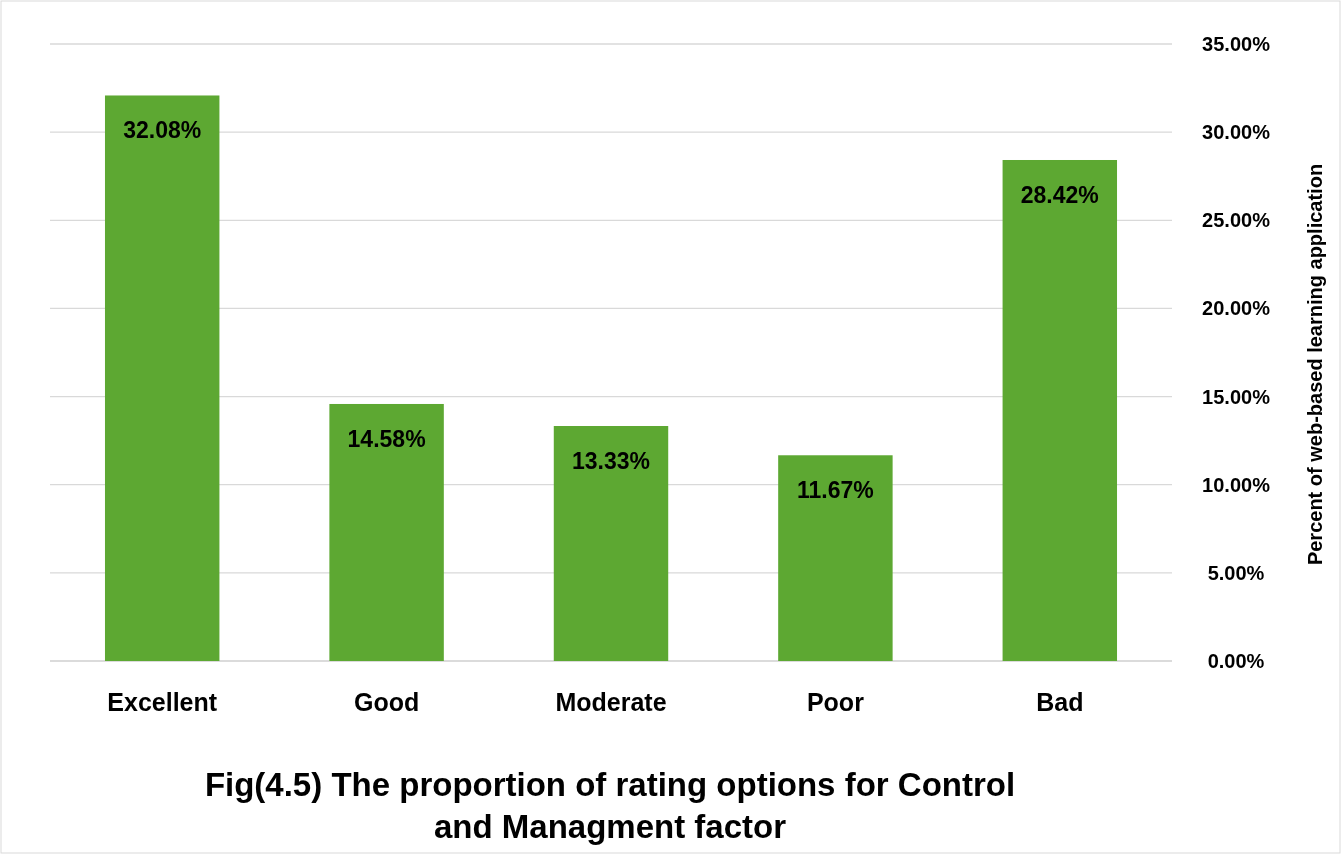 Image resolution: width=1341 pixels, height=854 pixels. I want to click on data-label: 14.58%, so click(386, 438).